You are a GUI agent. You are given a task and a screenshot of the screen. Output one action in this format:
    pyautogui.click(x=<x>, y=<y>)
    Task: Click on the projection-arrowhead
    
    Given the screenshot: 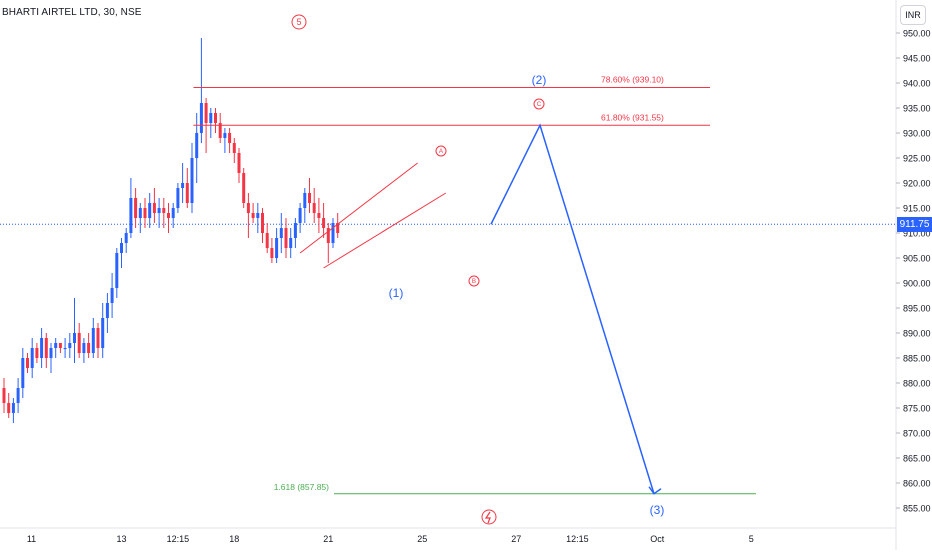 What is the action you would take?
    pyautogui.click(x=655, y=490)
    